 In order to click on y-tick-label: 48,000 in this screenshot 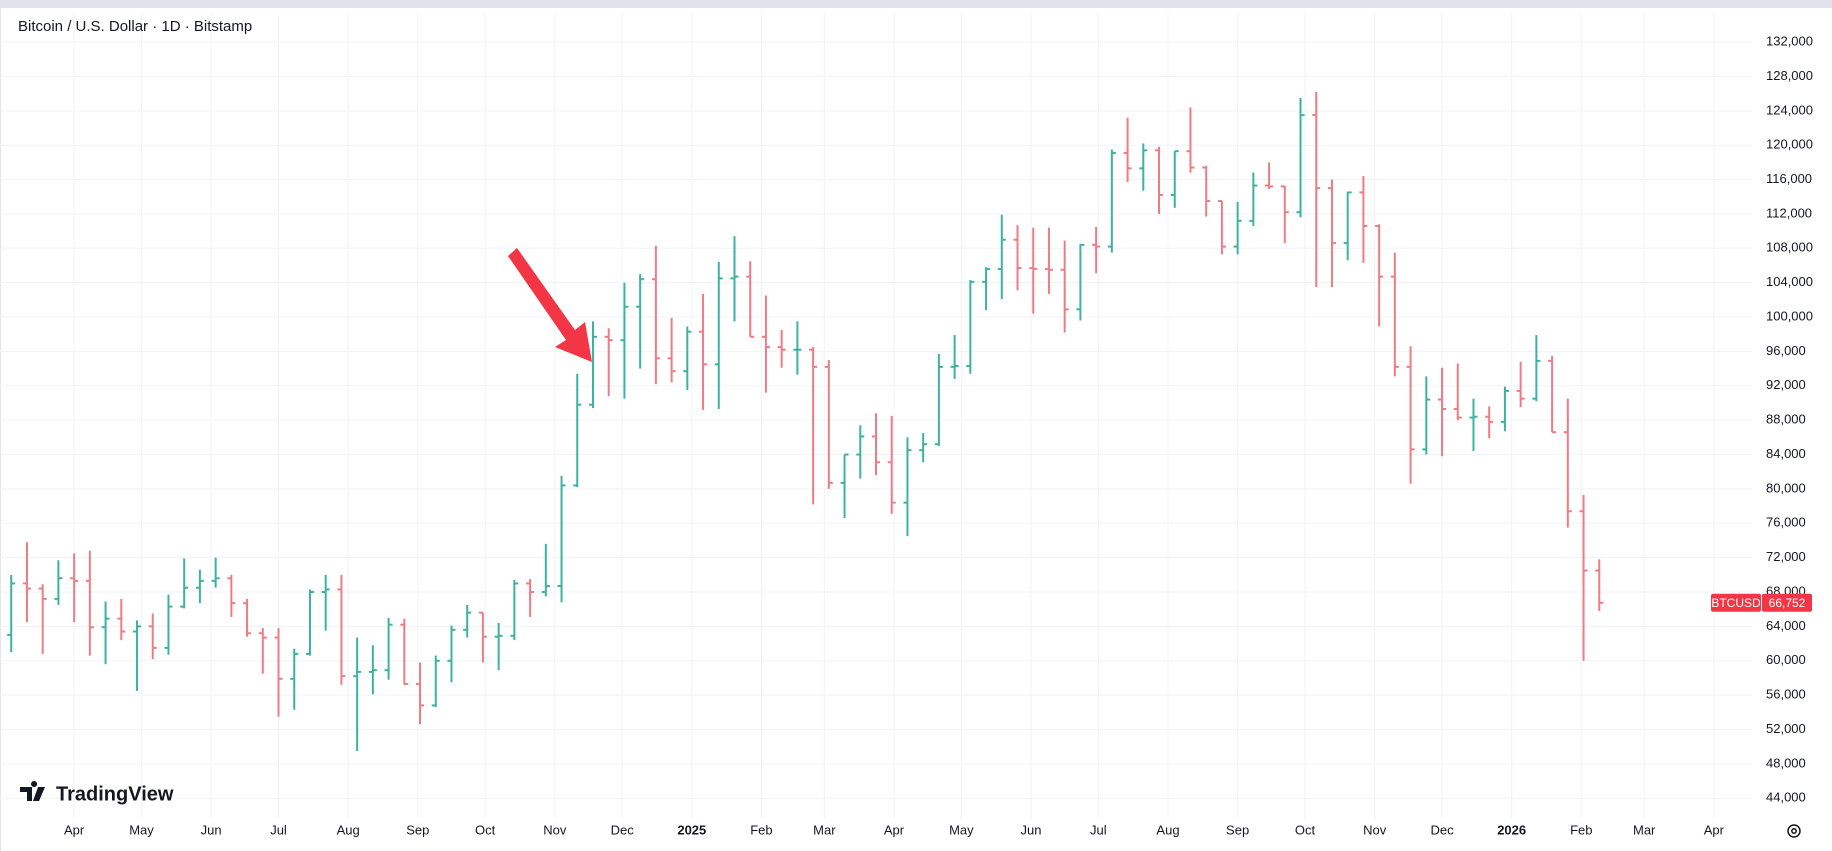, I will do `click(1786, 762)`.